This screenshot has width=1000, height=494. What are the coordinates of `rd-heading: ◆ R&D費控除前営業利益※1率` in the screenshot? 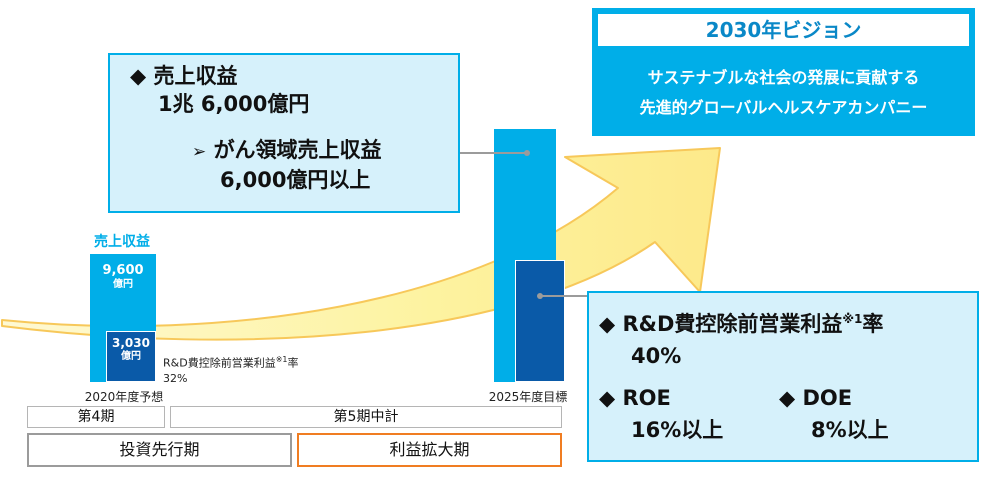 It's located at (741, 324).